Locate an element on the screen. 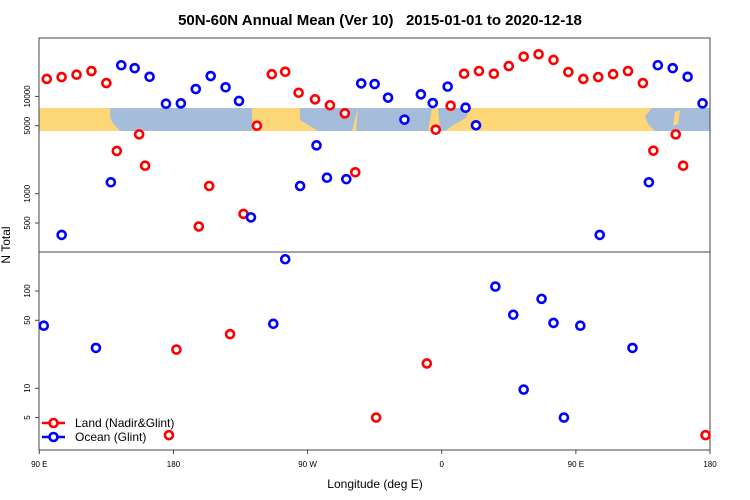 This screenshot has width=750, height=500. legend-label: Land (Nadir&Glint) is located at coordinates (124, 423).